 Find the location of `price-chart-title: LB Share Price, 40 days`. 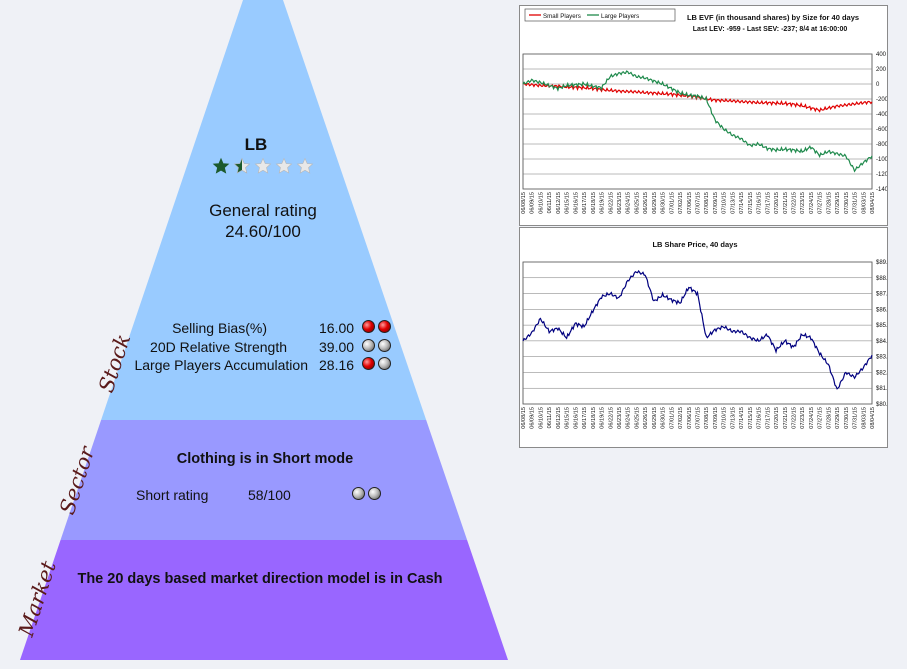

price-chart-title: LB Share Price, 40 days is located at coordinates (694, 244).